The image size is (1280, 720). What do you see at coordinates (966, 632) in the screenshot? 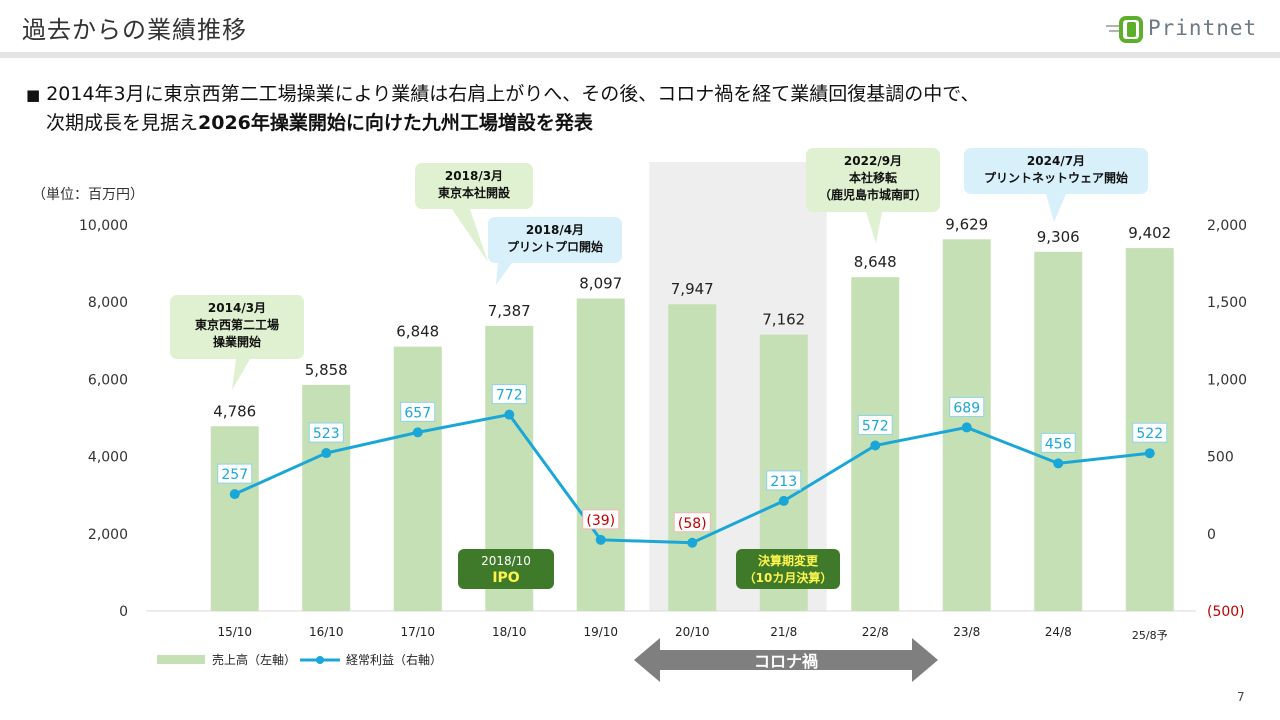
I see `category-tick-label: 23/8` at bounding box center [966, 632].